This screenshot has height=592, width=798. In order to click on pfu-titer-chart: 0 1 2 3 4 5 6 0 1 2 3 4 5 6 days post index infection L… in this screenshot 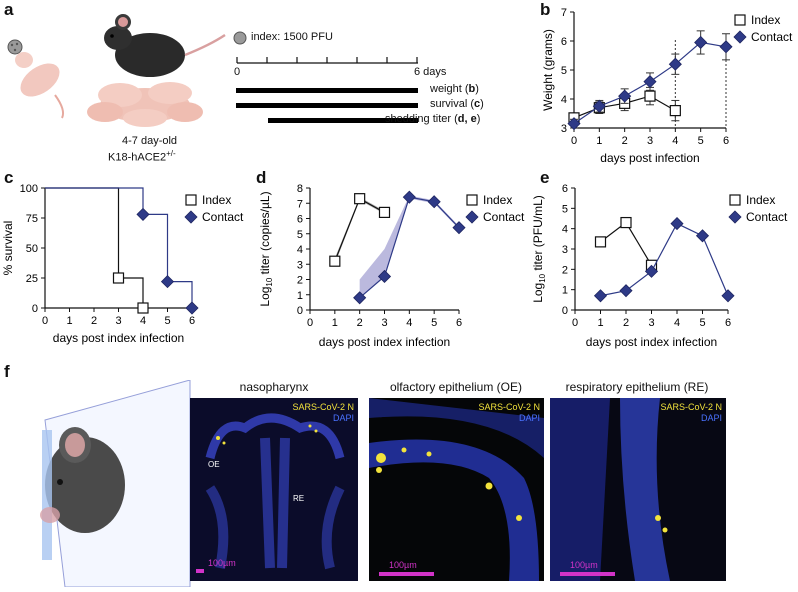, I will do `click(659, 266)`.